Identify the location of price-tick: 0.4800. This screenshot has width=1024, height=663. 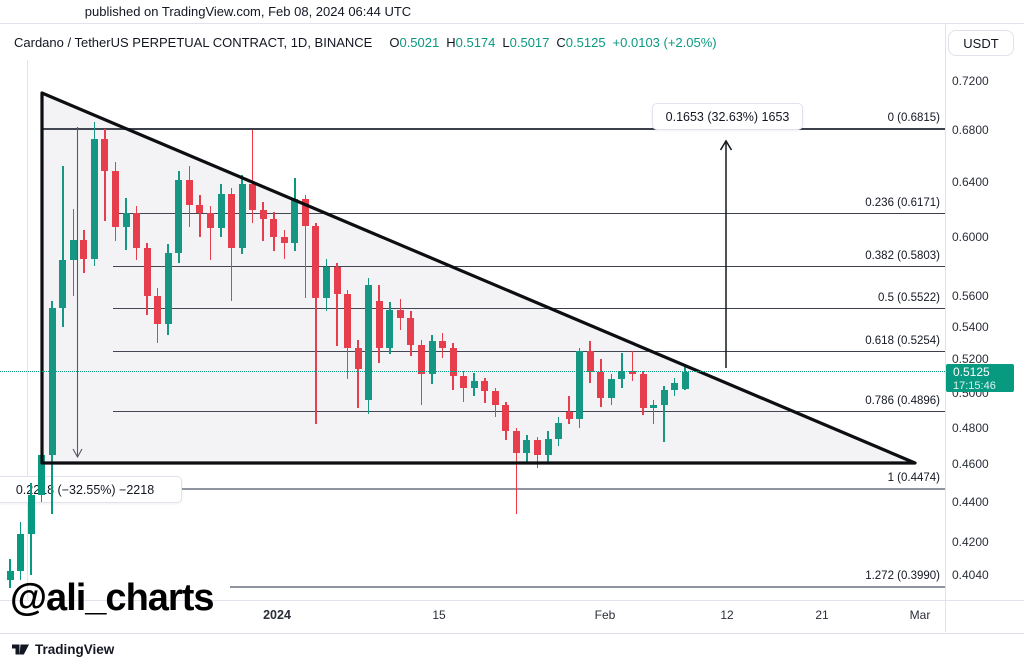
(970, 427).